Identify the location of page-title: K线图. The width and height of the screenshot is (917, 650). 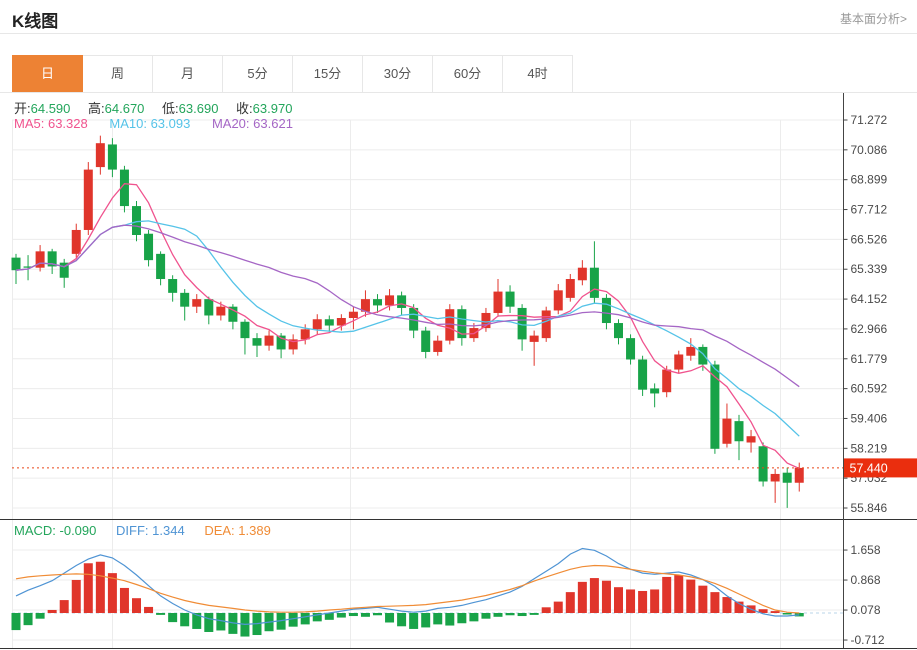
(35, 21).